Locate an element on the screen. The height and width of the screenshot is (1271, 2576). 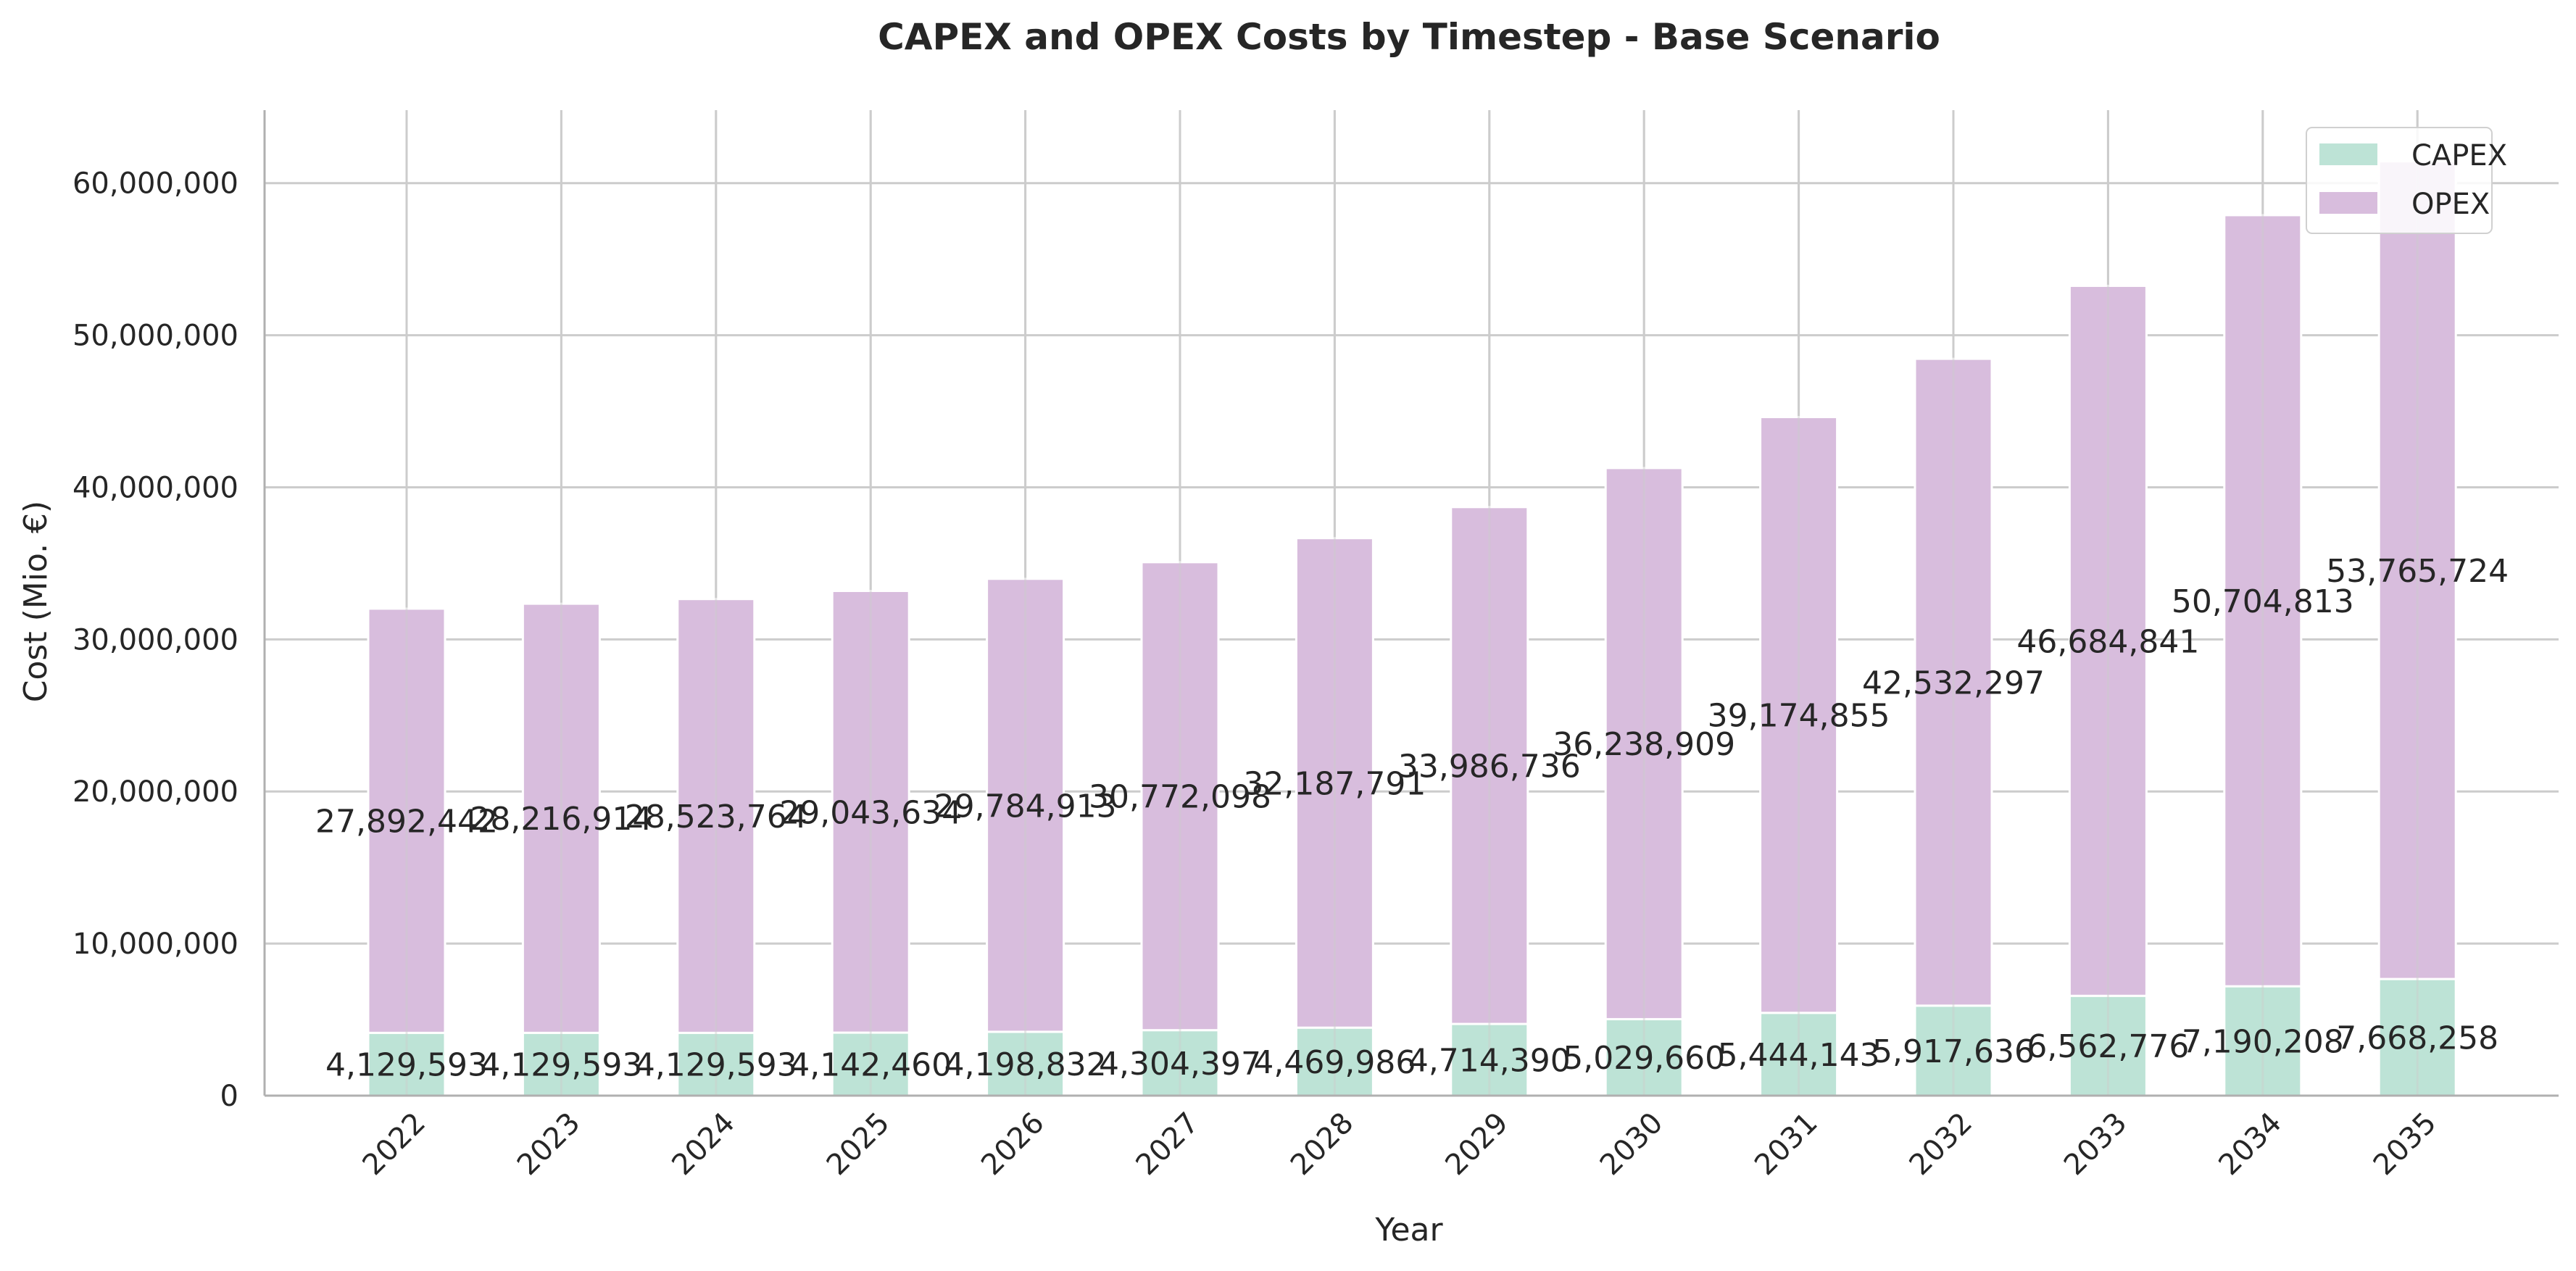
bar-label-opex: 53,765,724 is located at coordinates (2417, 571).